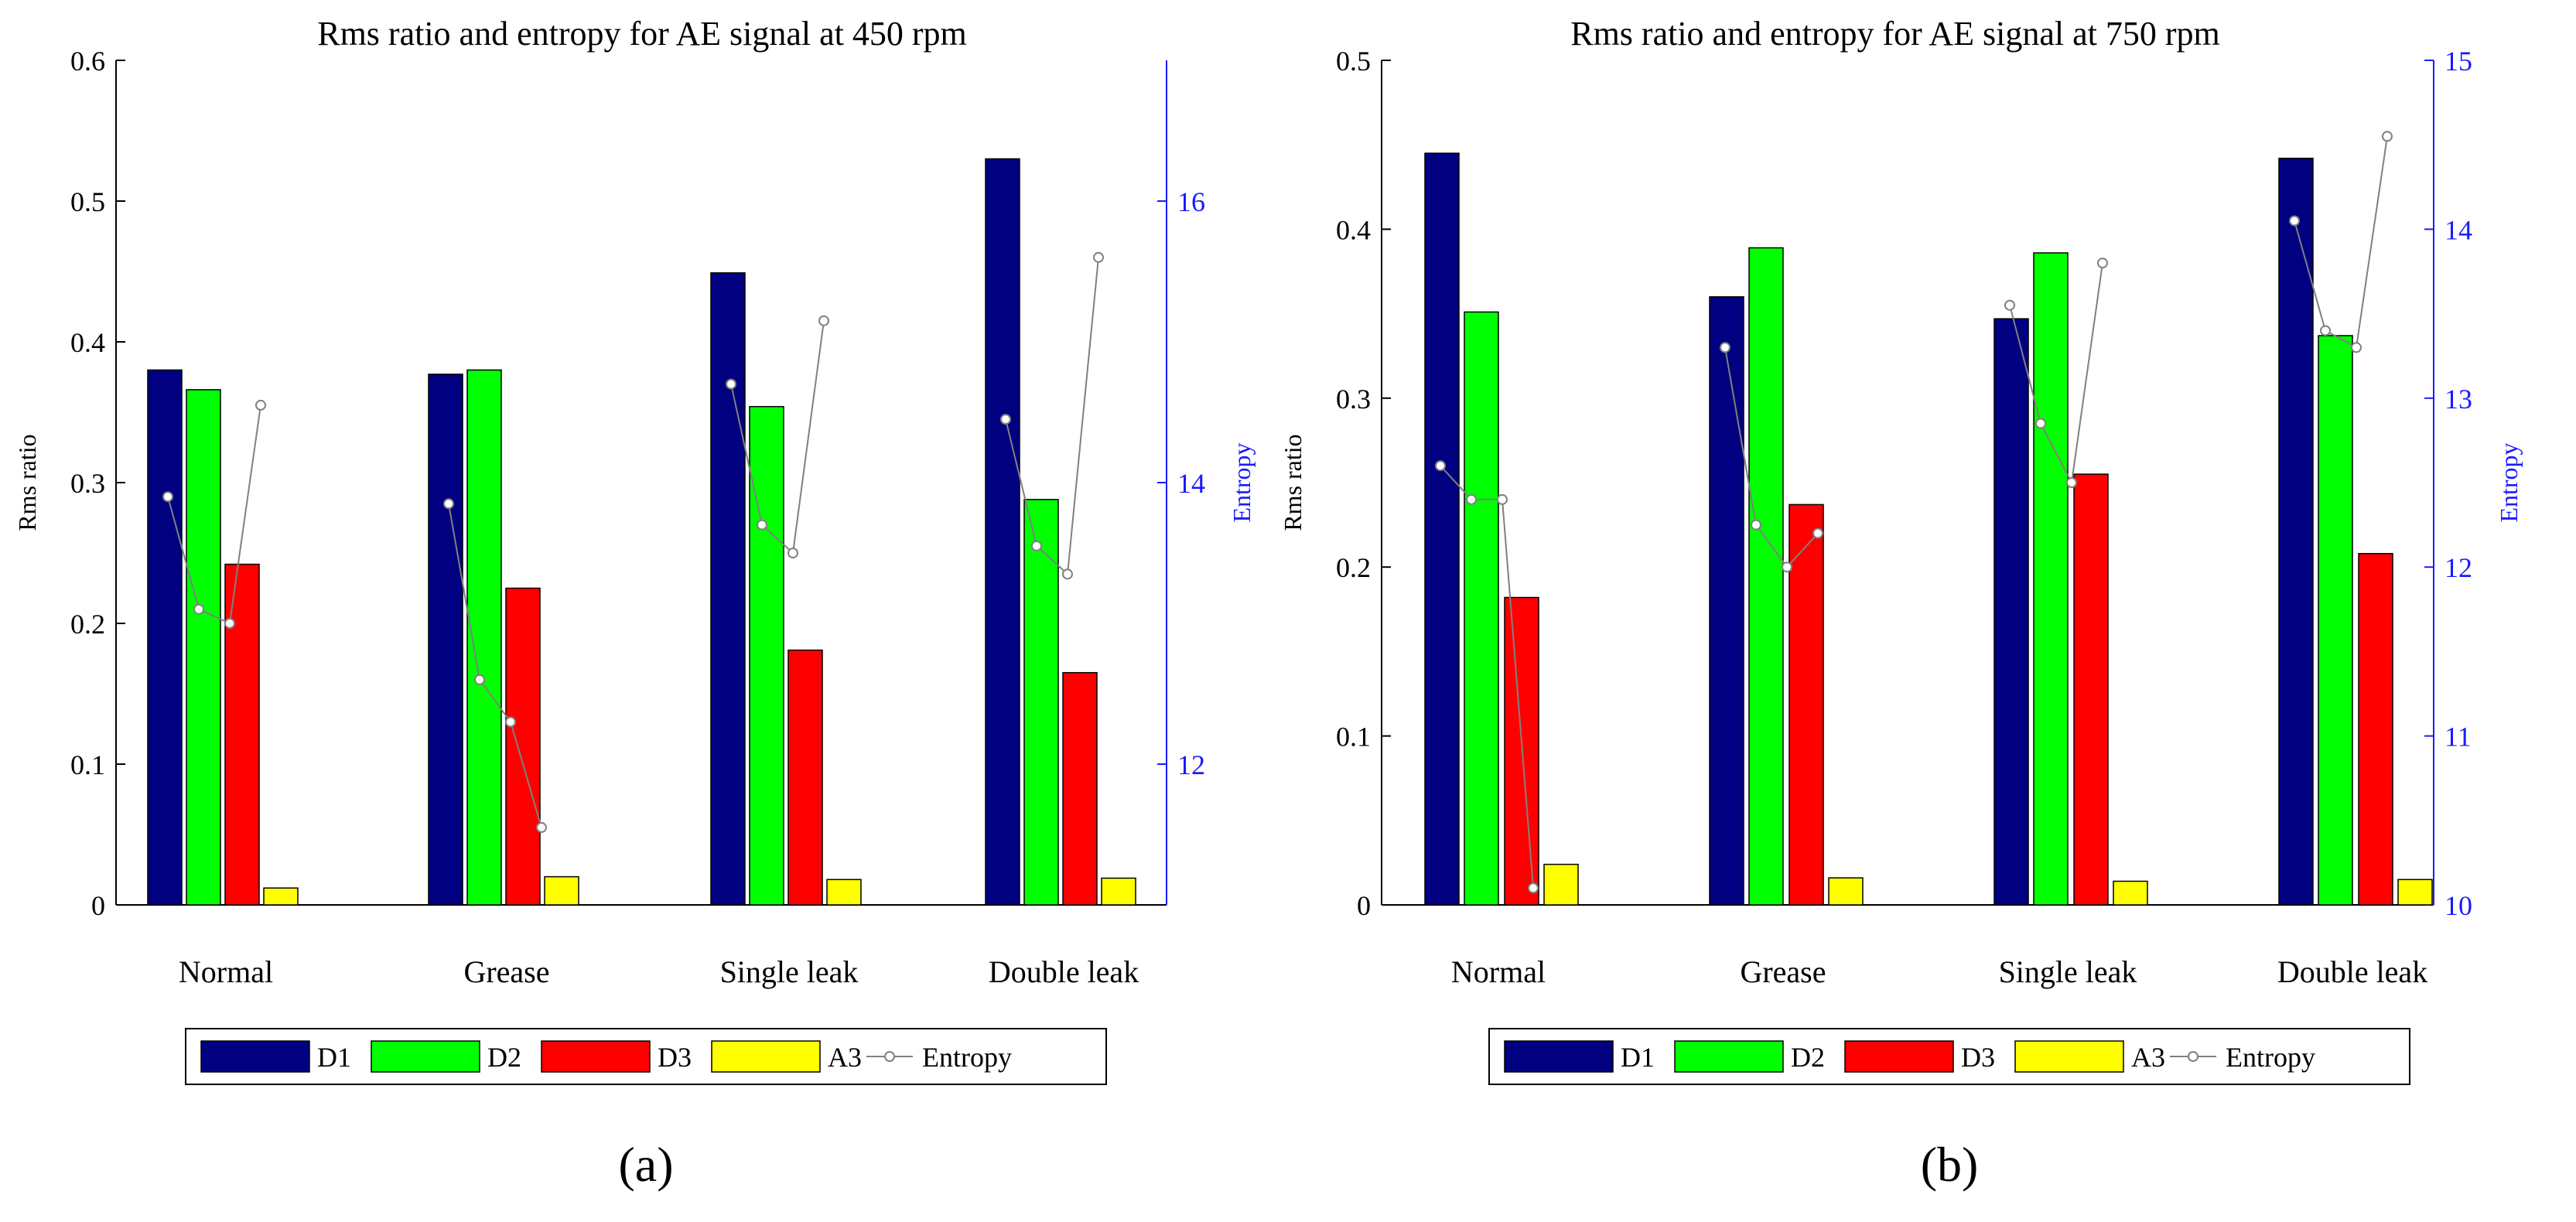 This screenshot has height=1222, width=2576. Describe the element at coordinates (2458, 737) in the screenshot. I see `y-right-tick-label: 11` at that location.